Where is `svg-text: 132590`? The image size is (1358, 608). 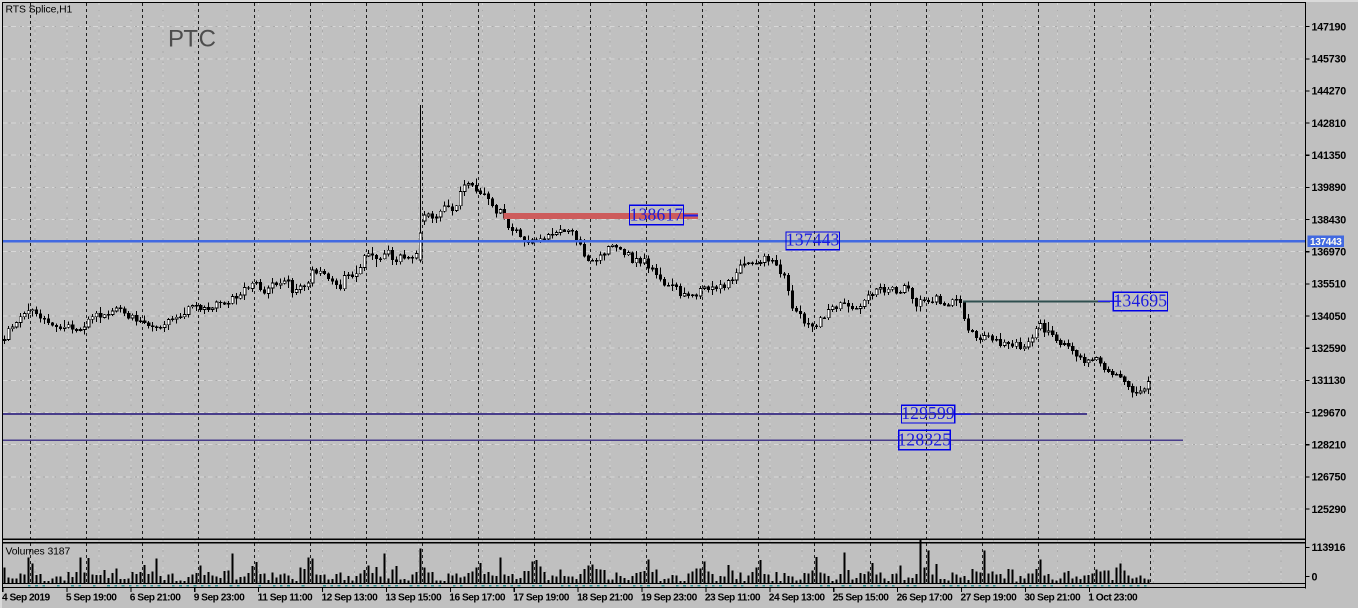
svg-text: 132590 is located at coordinates (1329, 349).